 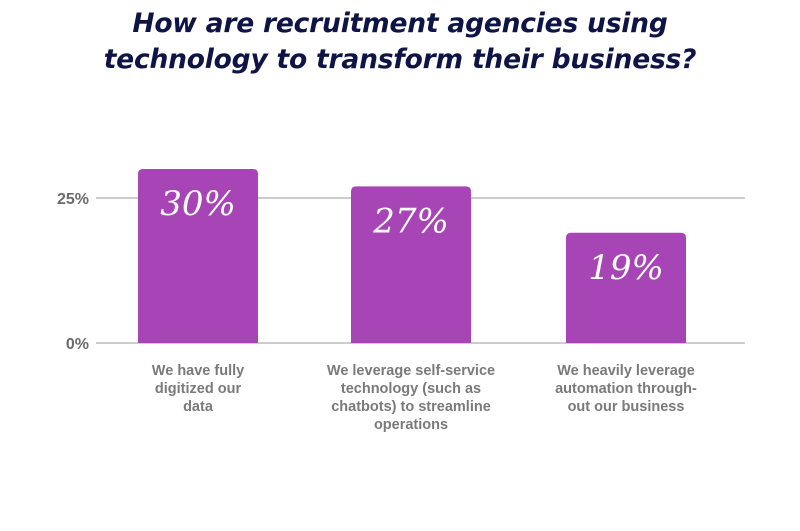 What do you see at coordinates (626, 407) in the screenshot?
I see `x-category-label-line: out our business` at bounding box center [626, 407].